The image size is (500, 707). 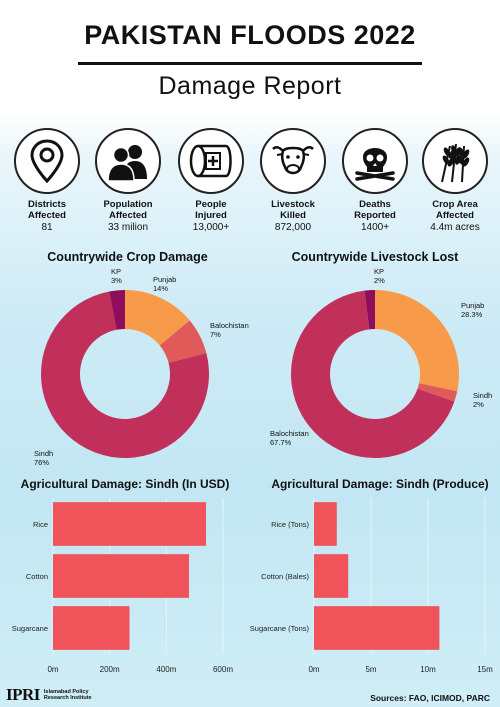 What do you see at coordinates (279, 628) in the screenshot?
I see `category-label: Sugarcane (Tons)` at bounding box center [279, 628].